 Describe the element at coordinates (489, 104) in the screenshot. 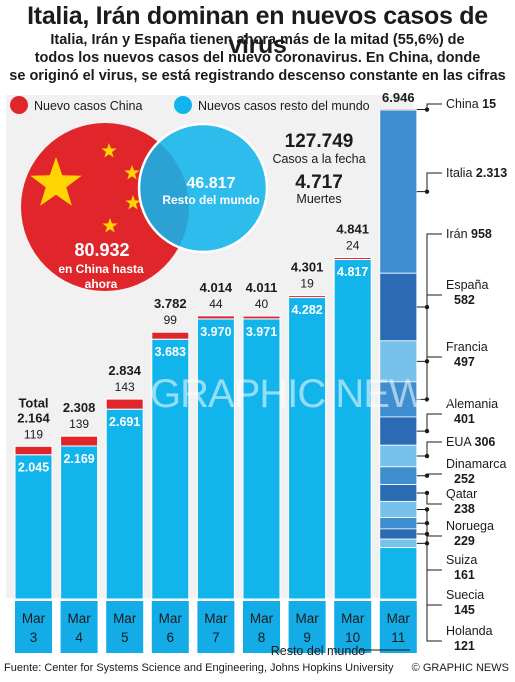

I see `breakdown-value: 15` at that location.